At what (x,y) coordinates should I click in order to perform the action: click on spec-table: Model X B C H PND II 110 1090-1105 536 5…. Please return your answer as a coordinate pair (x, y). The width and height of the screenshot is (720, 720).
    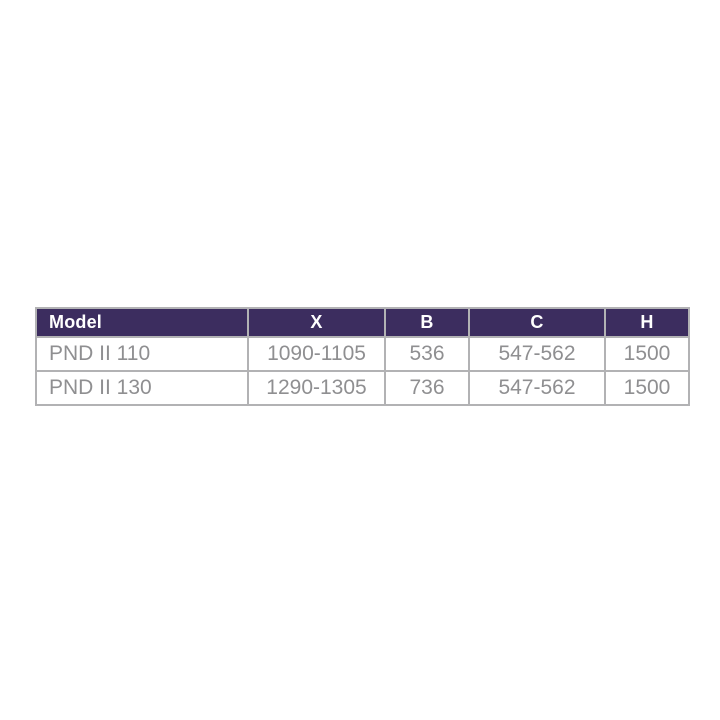
    Looking at the image, I should click on (362, 356).